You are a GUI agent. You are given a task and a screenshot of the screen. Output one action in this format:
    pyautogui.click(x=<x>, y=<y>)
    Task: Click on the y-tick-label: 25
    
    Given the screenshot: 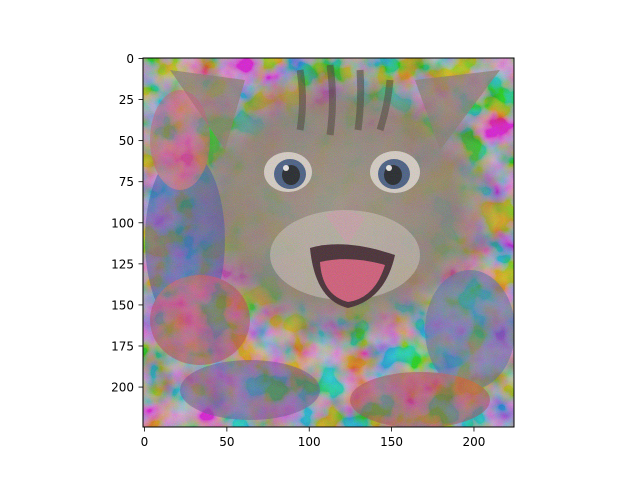 What is the action you would take?
    pyautogui.click(x=126, y=100)
    